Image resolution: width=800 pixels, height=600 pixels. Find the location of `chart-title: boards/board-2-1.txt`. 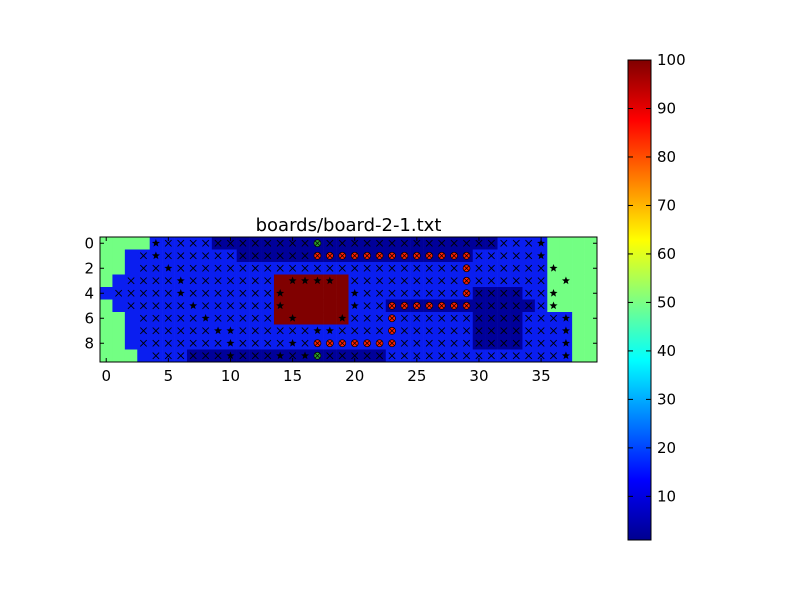

chart-title: boards/board-2-1.txt is located at coordinates (349, 225).